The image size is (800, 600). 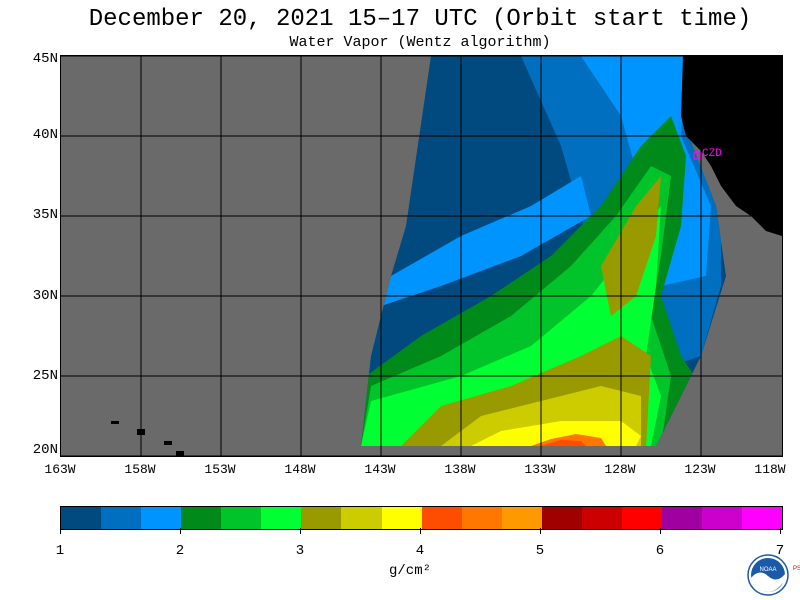 What do you see at coordinates (220, 469) in the screenshot?
I see `lon-label-153w: 153W` at bounding box center [220, 469].